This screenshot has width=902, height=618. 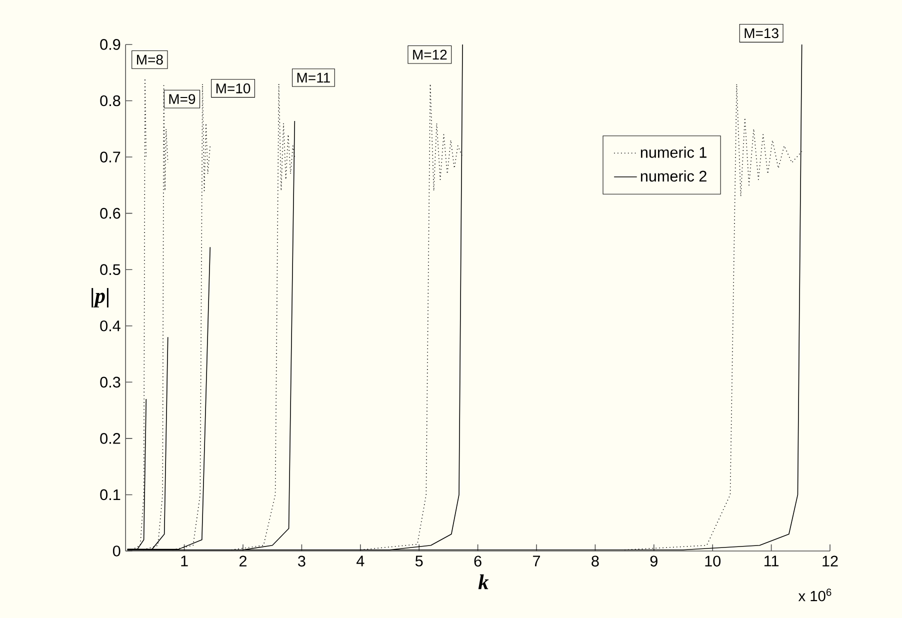 I want to click on x-tick-label: 10, so click(x=713, y=561).